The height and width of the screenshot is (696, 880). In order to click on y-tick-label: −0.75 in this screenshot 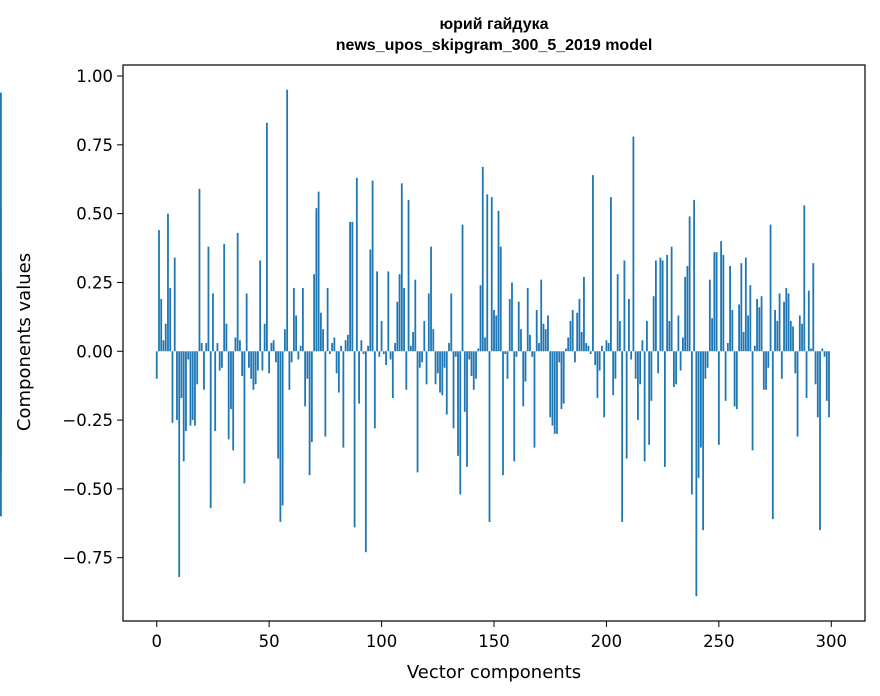, I will do `click(87, 558)`.